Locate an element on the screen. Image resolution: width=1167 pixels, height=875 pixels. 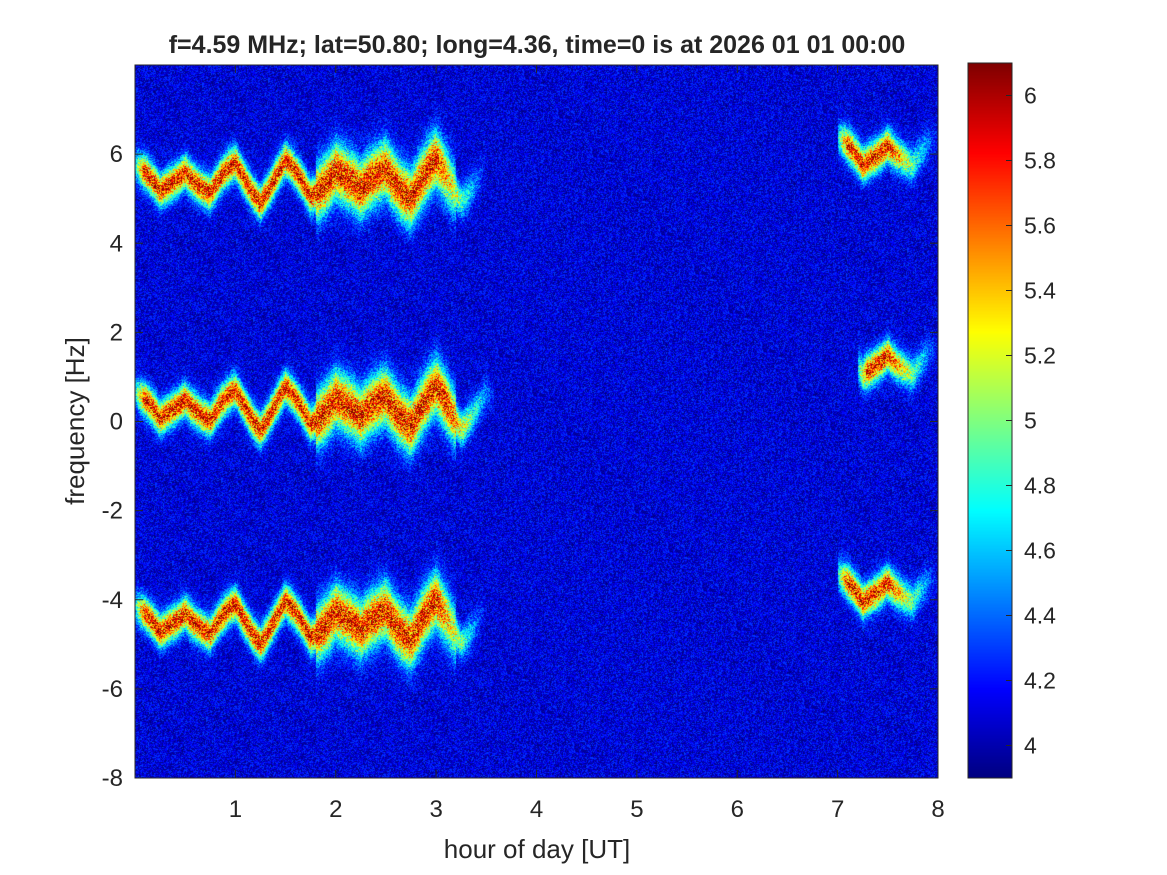
y-tick-label: -4 is located at coordinates (112, 600).